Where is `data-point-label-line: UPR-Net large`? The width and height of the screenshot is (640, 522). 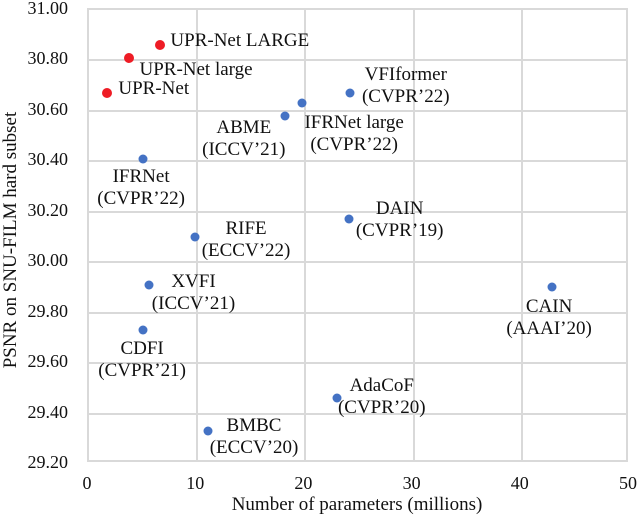
data-point-label-line: UPR-Net large is located at coordinates (196, 69).